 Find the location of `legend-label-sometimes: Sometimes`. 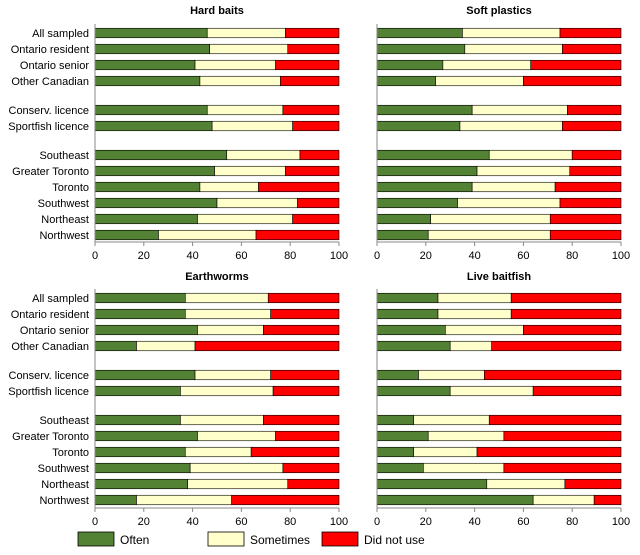

legend-label-sometimes: Sometimes is located at coordinates (280, 540).